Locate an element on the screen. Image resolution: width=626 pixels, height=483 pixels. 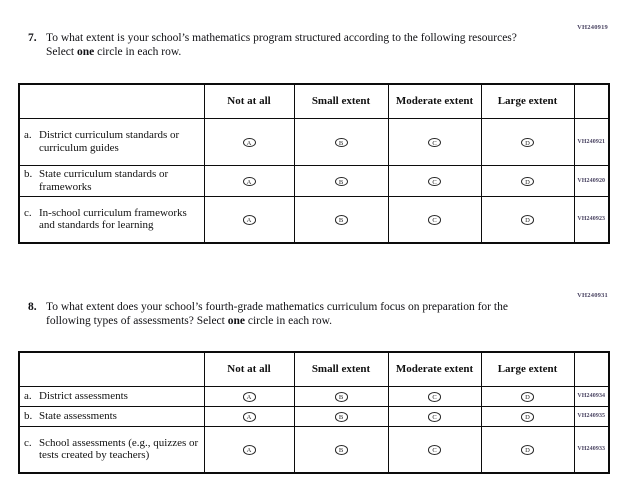
row-letter: a. is located at coordinates (28, 135).